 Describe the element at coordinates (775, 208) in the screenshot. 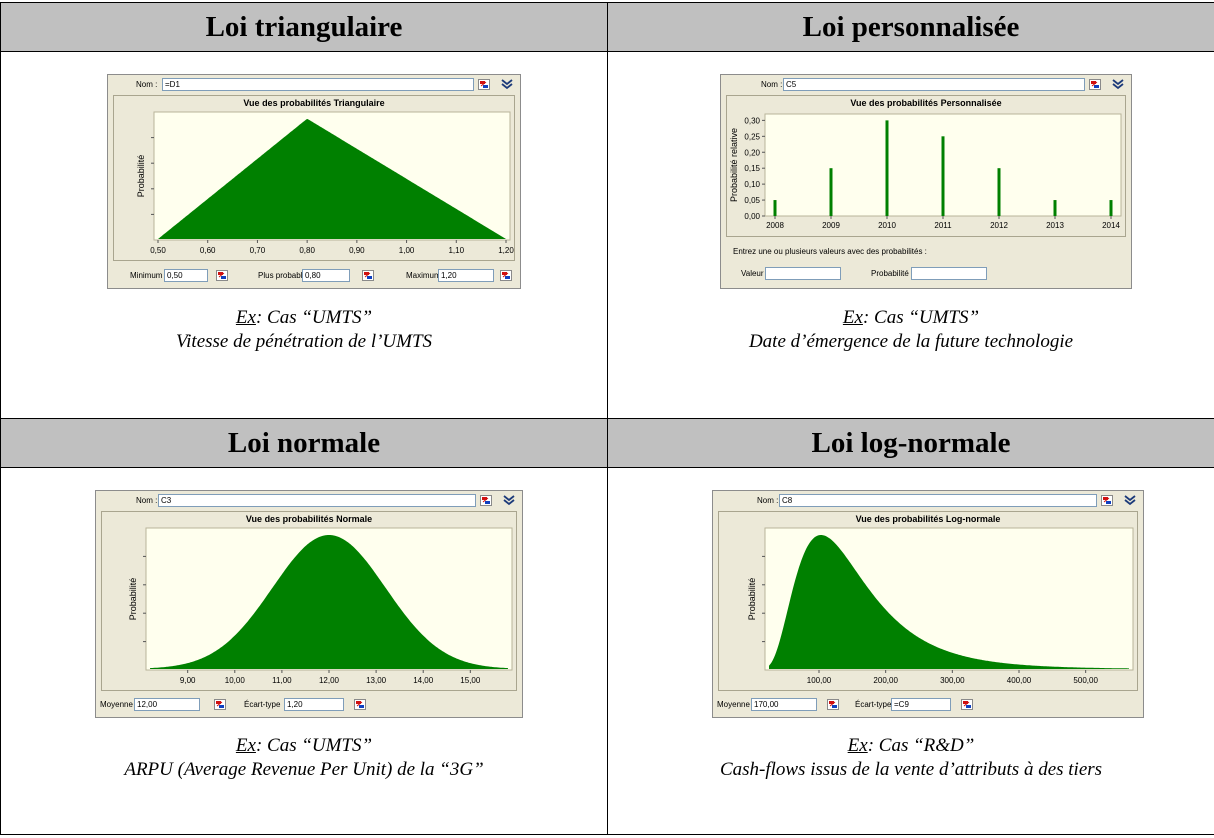

I see `bar-2008` at that location.